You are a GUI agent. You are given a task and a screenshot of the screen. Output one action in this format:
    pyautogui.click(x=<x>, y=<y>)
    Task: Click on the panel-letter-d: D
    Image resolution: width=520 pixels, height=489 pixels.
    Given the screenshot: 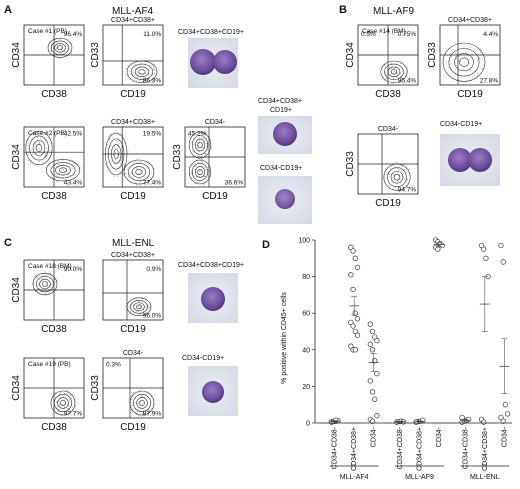 What is the action you would take?
    pyautogui.click(x=266, y=245)
    